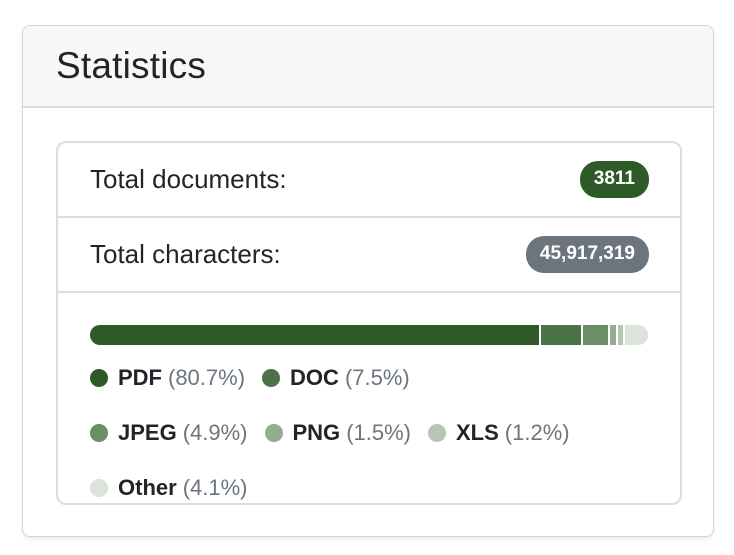 This screenshot has width=734, height=555. Describe the element at coordinates (147, 487) in the screenshot. I see `legend-label: Other` at that location.